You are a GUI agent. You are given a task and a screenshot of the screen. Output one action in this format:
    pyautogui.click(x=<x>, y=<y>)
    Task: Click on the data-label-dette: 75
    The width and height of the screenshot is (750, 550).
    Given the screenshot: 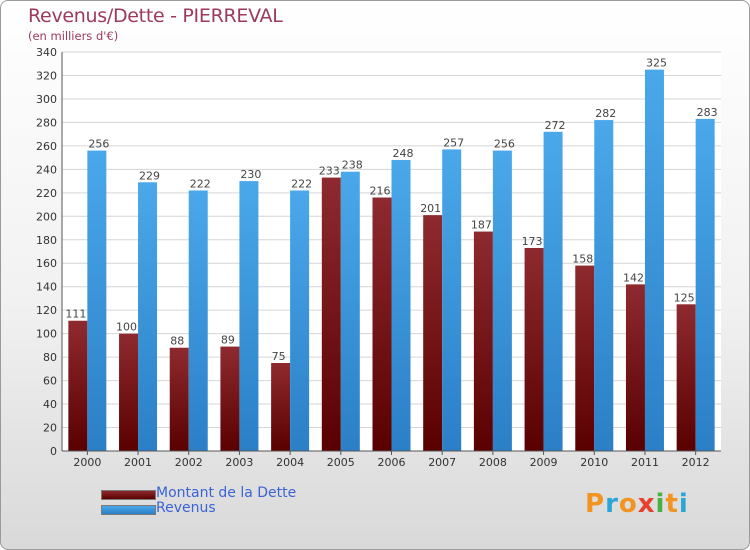 What is the action you would take?
    pyautogui.click(x=279, y=356)
    